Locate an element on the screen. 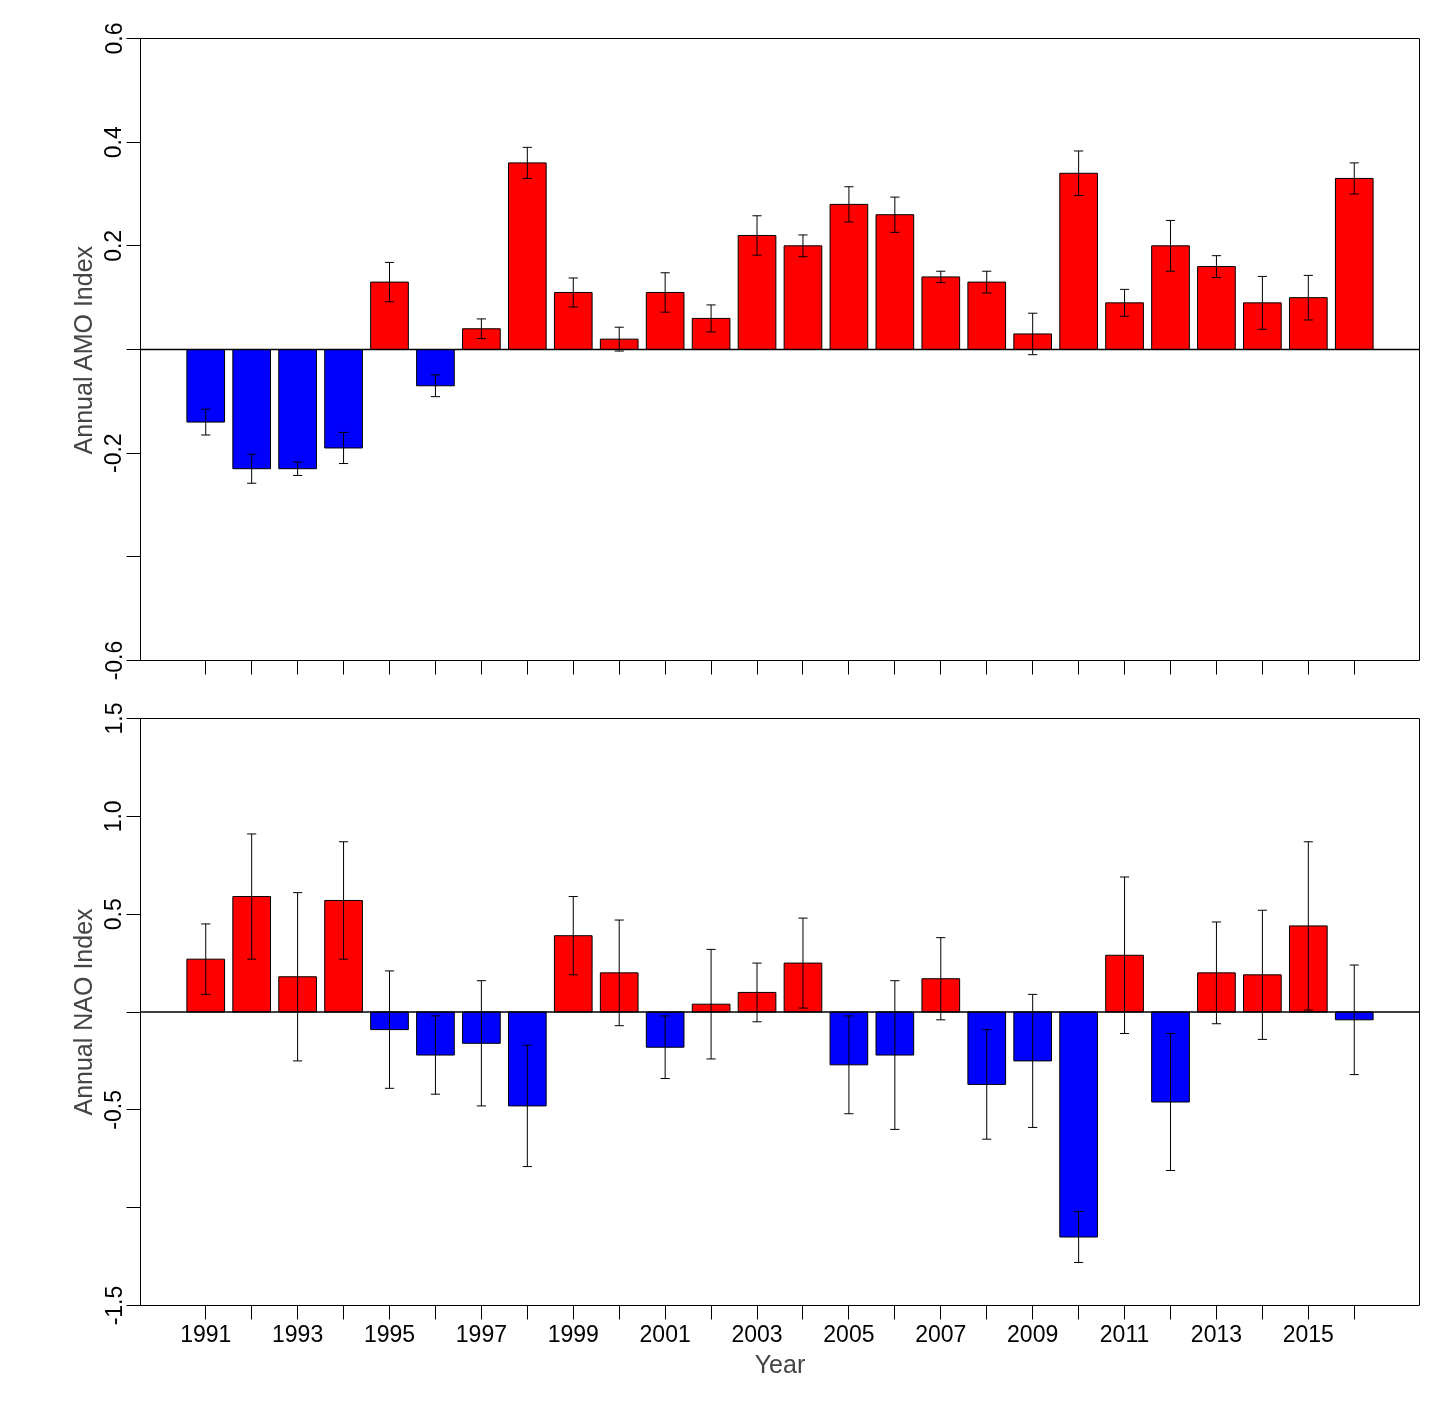 The height and width of the screenshot is (1406, 1429). x-tick-label: 2001 is located at coordinates (665, 1333).